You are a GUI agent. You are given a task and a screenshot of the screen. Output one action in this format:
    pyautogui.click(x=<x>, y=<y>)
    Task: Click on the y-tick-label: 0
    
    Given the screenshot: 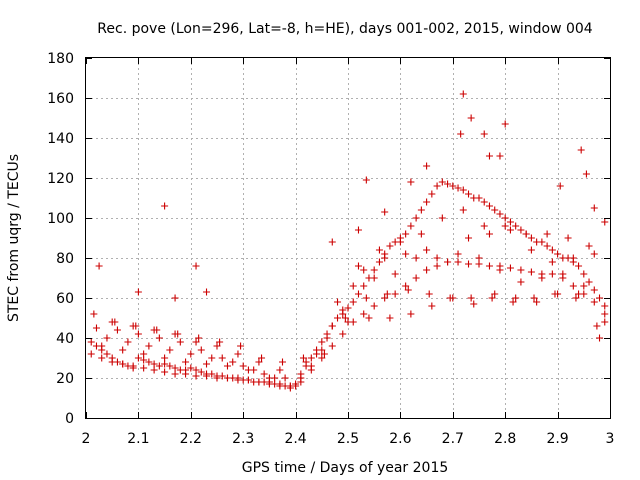 What is the action you would take?
    pyautogui.click(x=69, y=419)
    